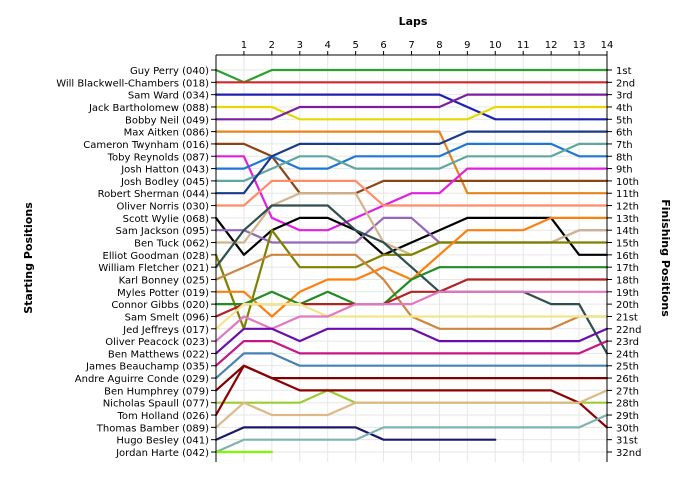 This screenshot has width=700, height=480. I want to click on starting-position-label: Oliver Peacock (023), so click(157, 342).